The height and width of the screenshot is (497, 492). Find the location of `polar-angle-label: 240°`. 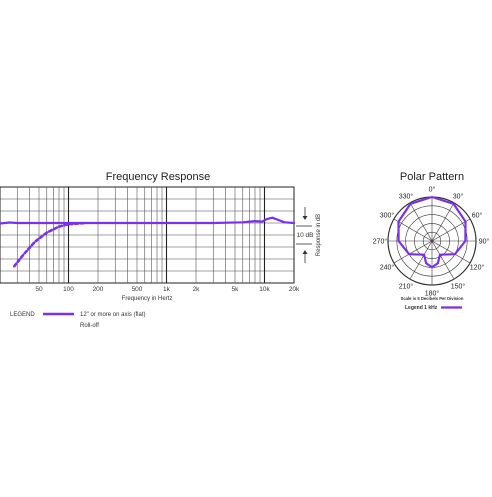

polar-angle-label: 240° is located at coordinates (387, 268).